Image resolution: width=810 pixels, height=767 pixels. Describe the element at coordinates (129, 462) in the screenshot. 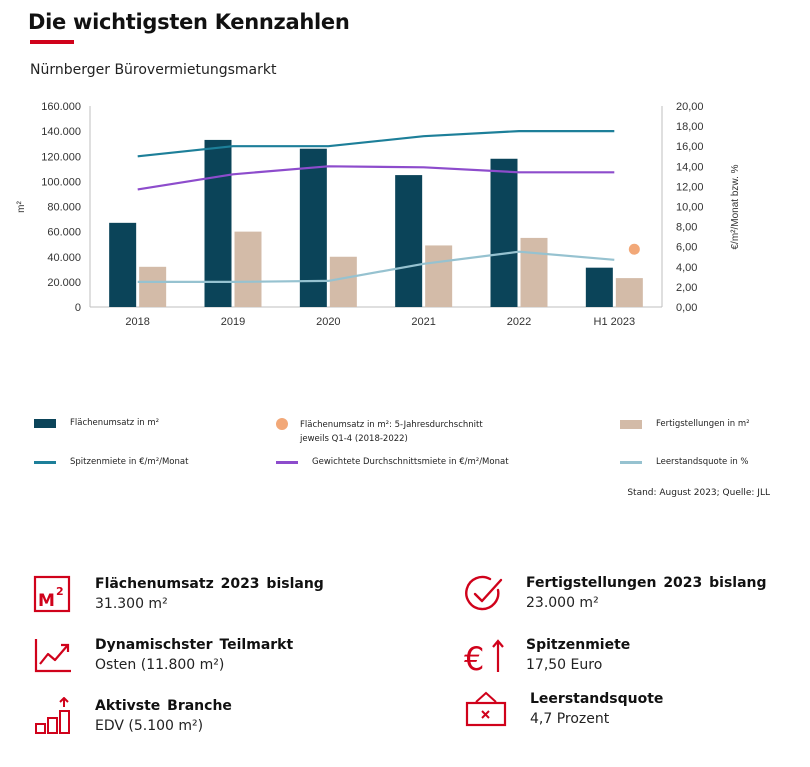

I see `legend-label: Spitzenmiete in €/m²/Monat` at that location.